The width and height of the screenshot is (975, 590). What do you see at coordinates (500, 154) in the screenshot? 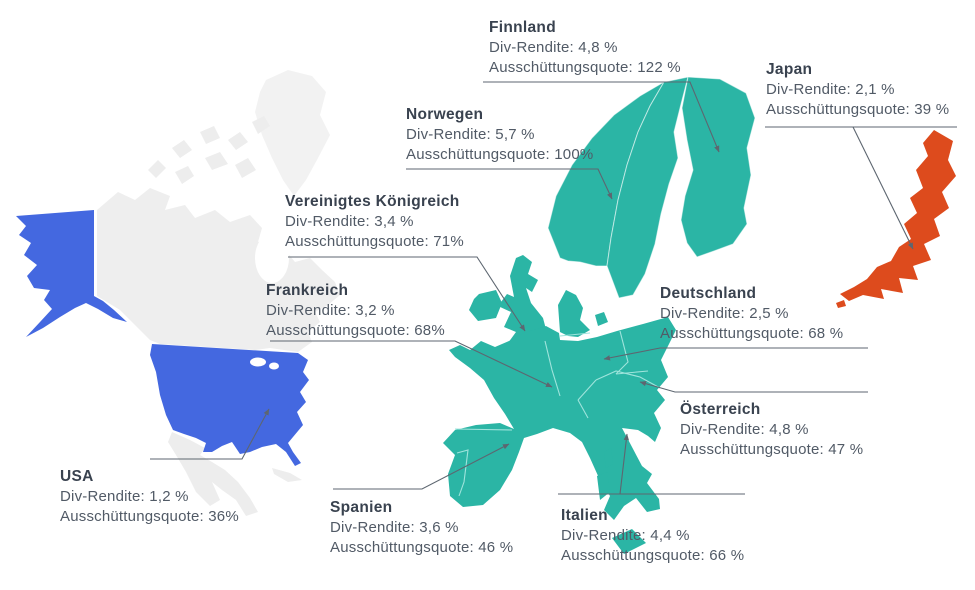
I see `country-payout-ratio: Ausschüttungsquote: 100%` at bounding box center [500, 154].